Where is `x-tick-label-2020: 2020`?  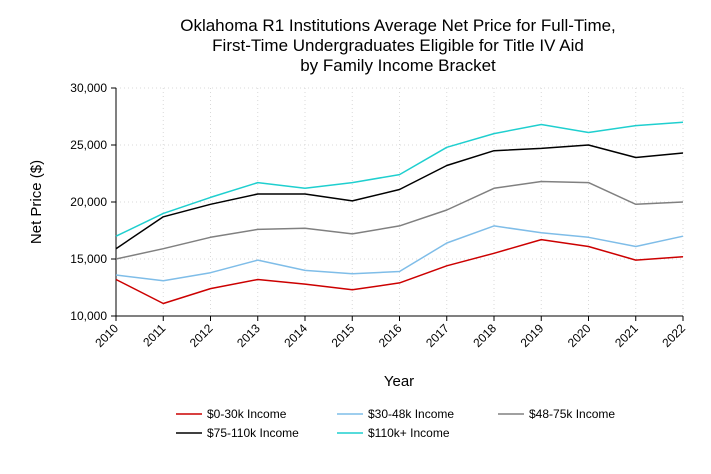
x-tick-label-2020: 2020 is located at coordinates (579, 335).